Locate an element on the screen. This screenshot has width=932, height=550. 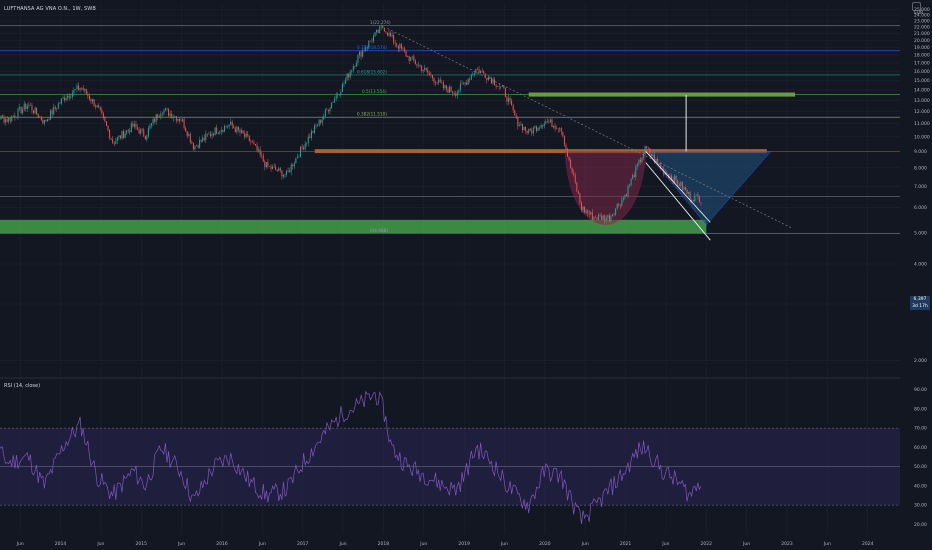
last-price-countdown: 3d 17h is located at coordinates (920, 306).